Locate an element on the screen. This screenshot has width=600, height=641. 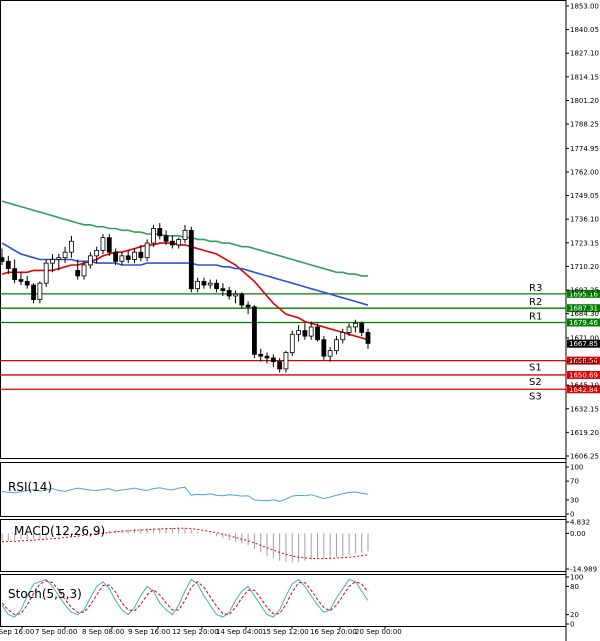
level-label-r2: R2 is located at coordinates (535, 302).